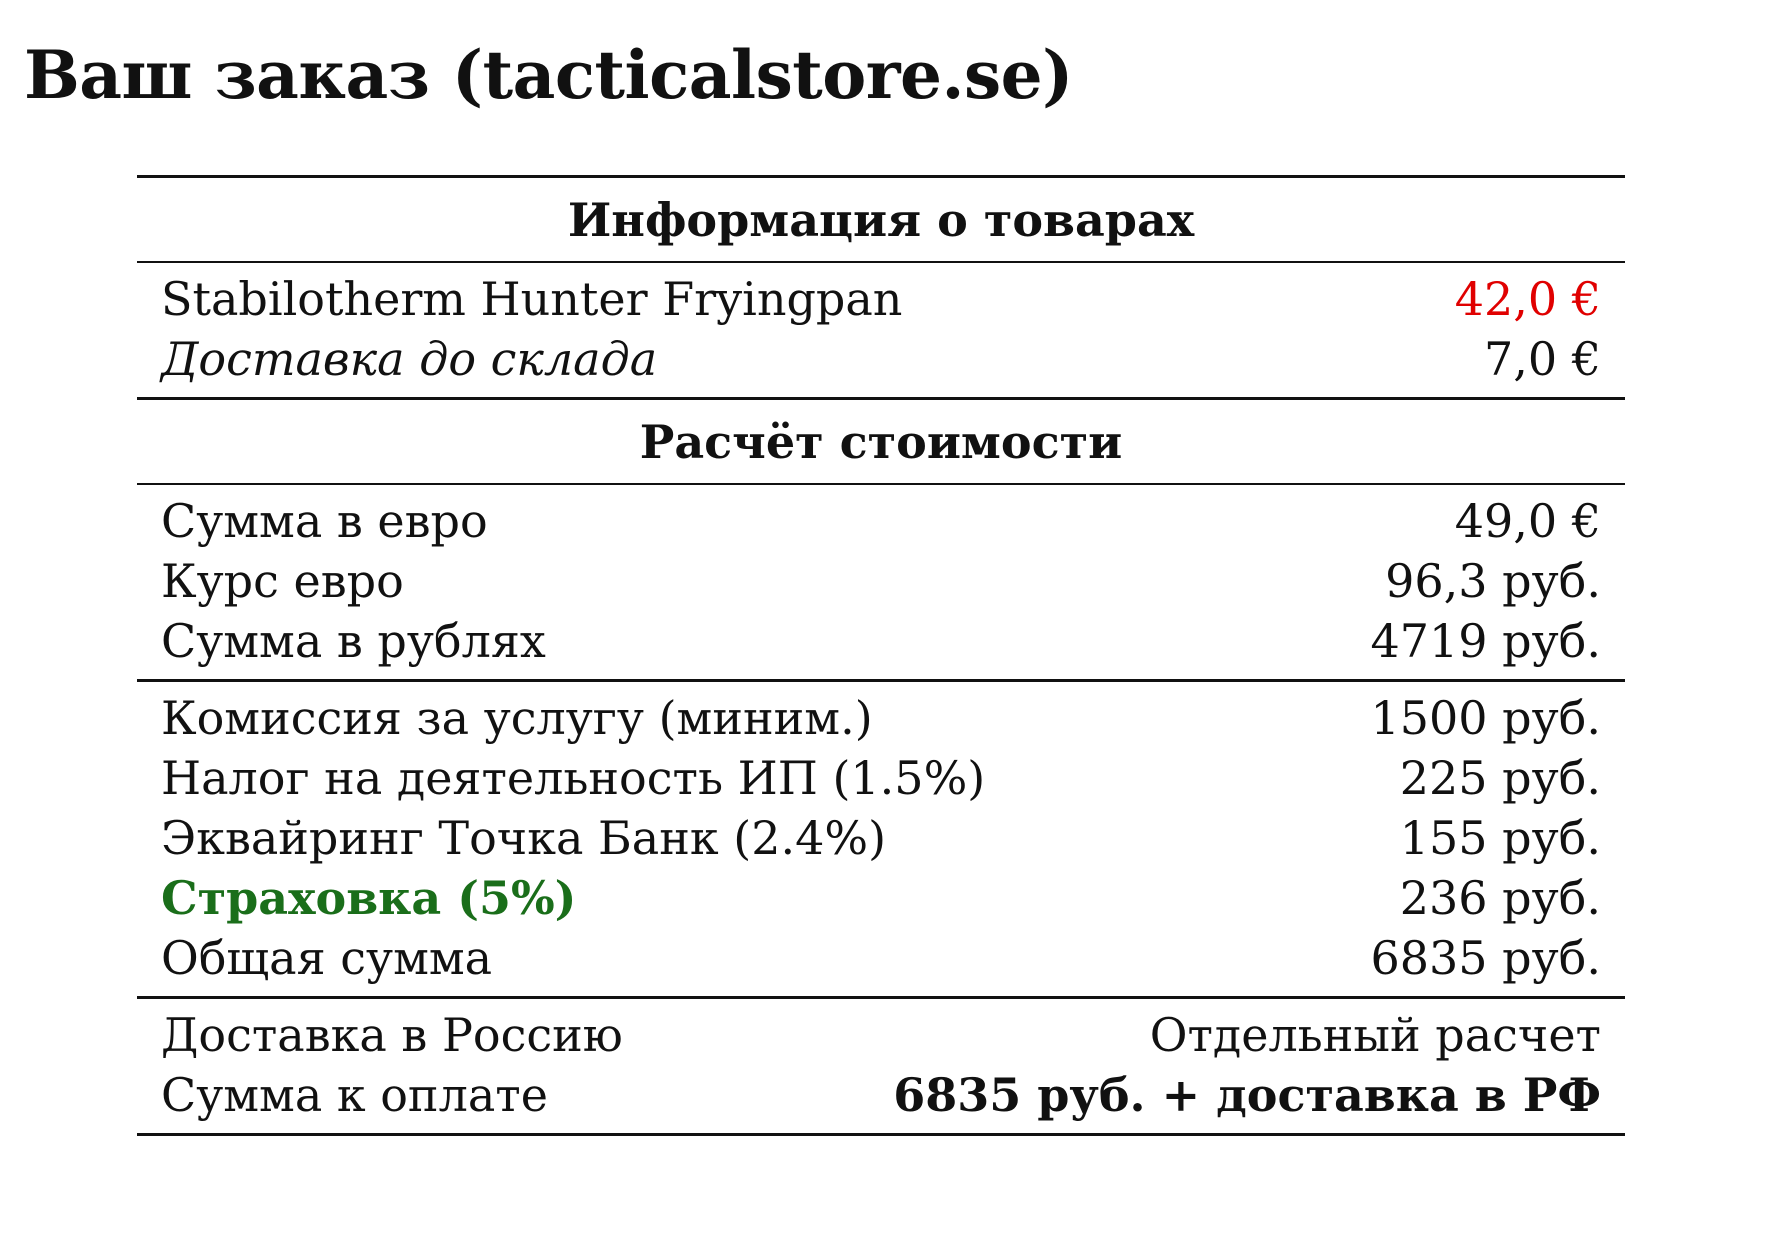 This screenshot has width=1775, height=1250. Describe the element at coordinates (548, 75) in the screenshot. I see `page-title: Ваш заказ (tacticalstore.se)` at that location.